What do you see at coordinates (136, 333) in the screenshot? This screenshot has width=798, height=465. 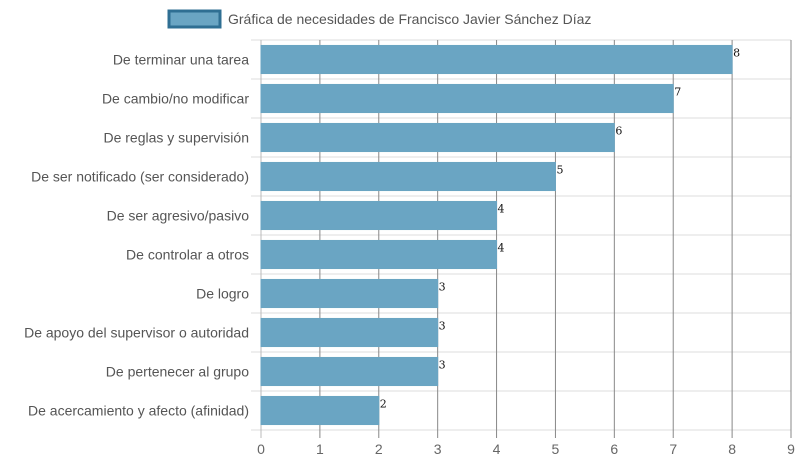 I see `category-label: De apoyo del supervisor o autoridad` at bounding box center [136, 333].